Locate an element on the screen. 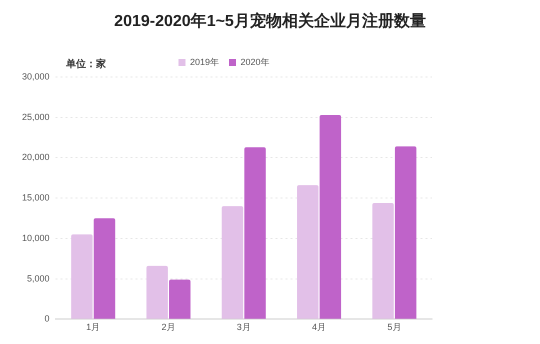 The height and width of the screenshot is (344, 540). legend-label: 2019年 is located at coordinates (205, 61).